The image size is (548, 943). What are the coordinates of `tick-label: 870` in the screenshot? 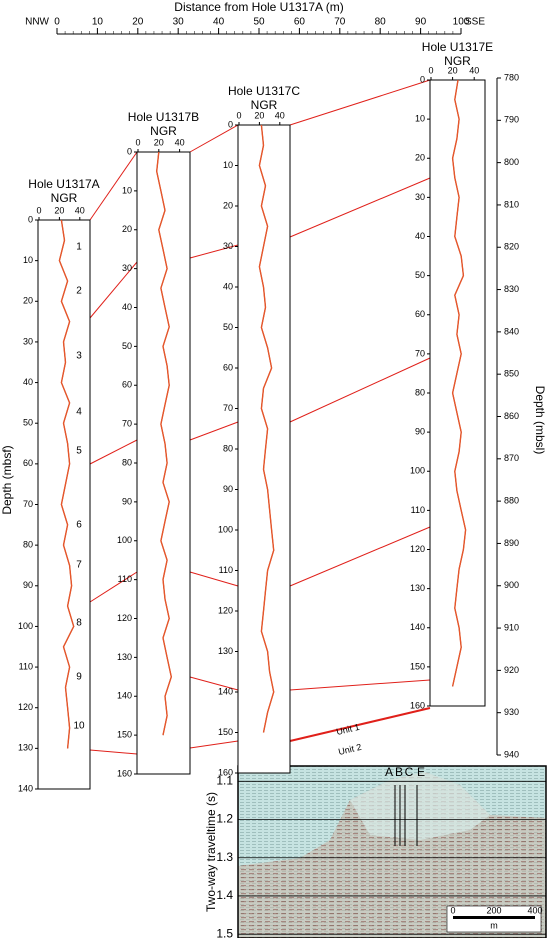 It's located at (511, 458).